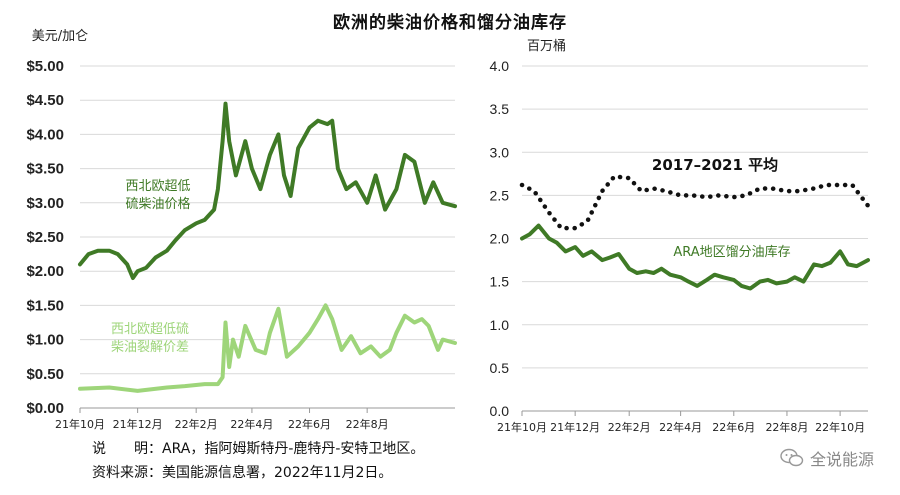  What do you see at coordinates (546, 46) in the screenshot?
I see `y-axis-unit-label: 百万桶` at bounding box center [546, 46].